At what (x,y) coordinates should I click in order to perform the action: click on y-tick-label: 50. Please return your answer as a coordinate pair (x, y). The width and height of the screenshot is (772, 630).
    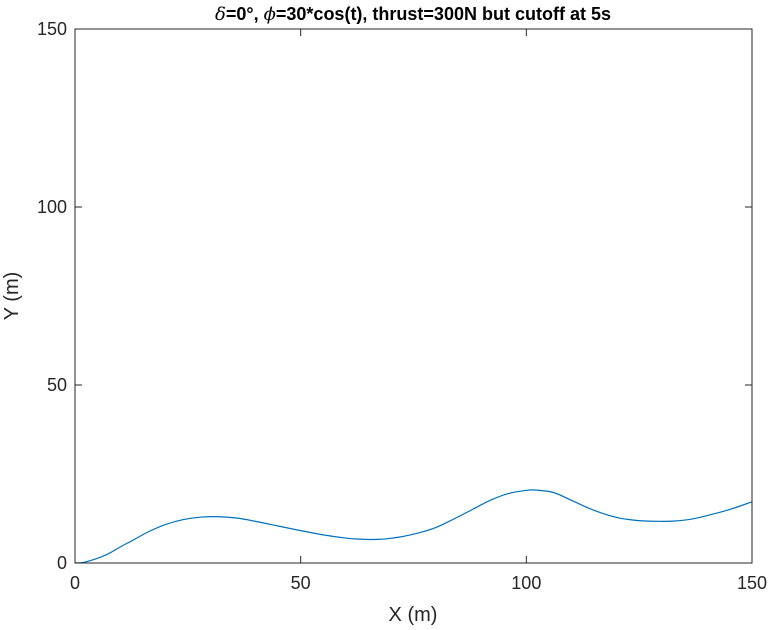
    Looking at the image, I should click on (57, 385).